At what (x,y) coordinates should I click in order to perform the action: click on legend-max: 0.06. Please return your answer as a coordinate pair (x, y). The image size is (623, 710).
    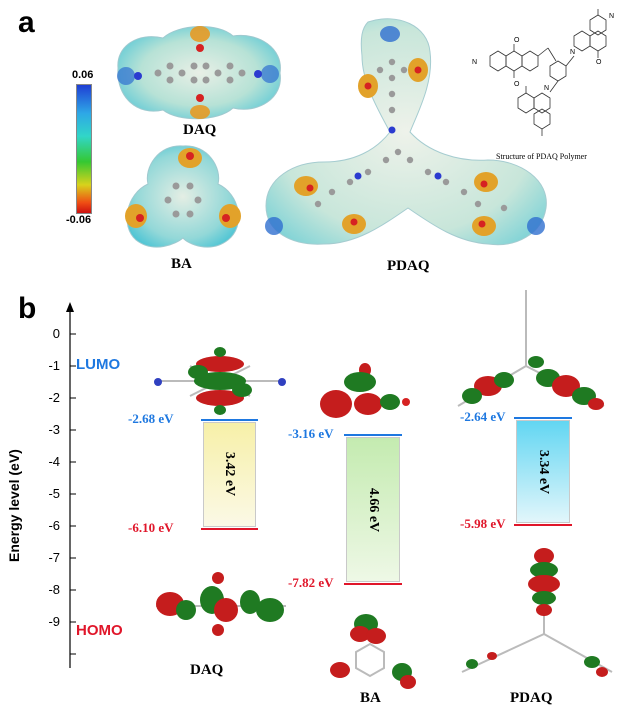
    Looking at the image, I should click on (83, 75).